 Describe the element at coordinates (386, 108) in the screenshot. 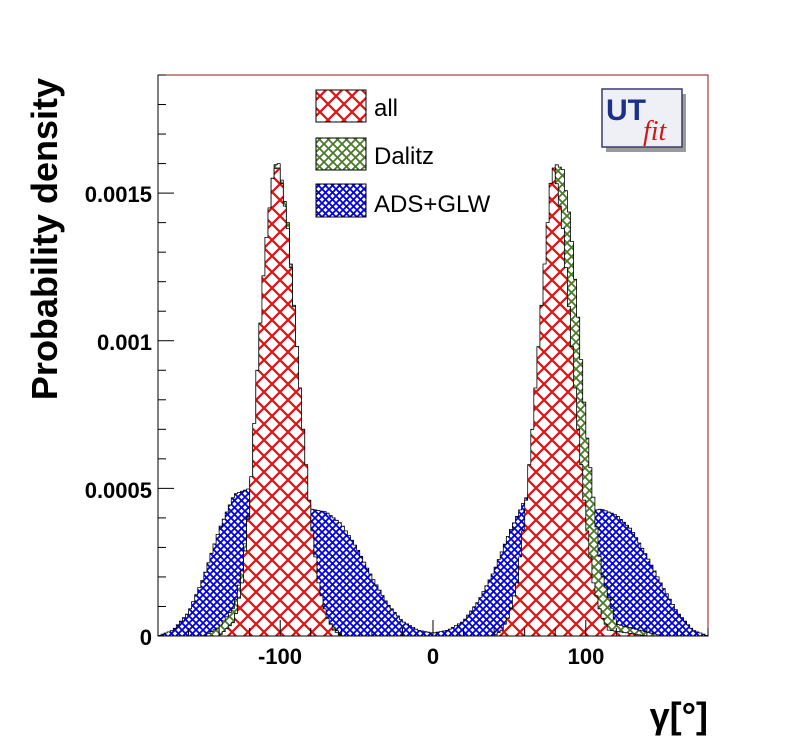

I see `legend-label-all: all` at that location.